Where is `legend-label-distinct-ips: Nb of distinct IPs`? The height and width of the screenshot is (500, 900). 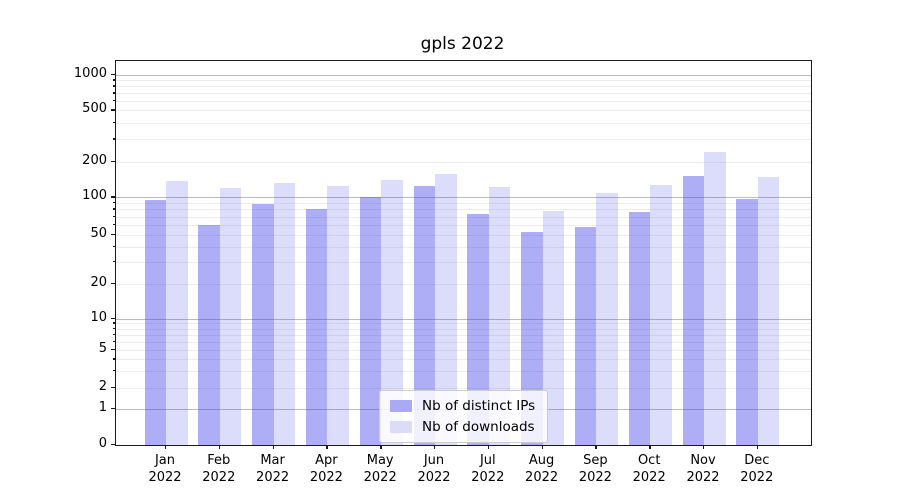 legend-label-distinct-ips: Nb of distinct IPs is located at coordinates (479, 406).